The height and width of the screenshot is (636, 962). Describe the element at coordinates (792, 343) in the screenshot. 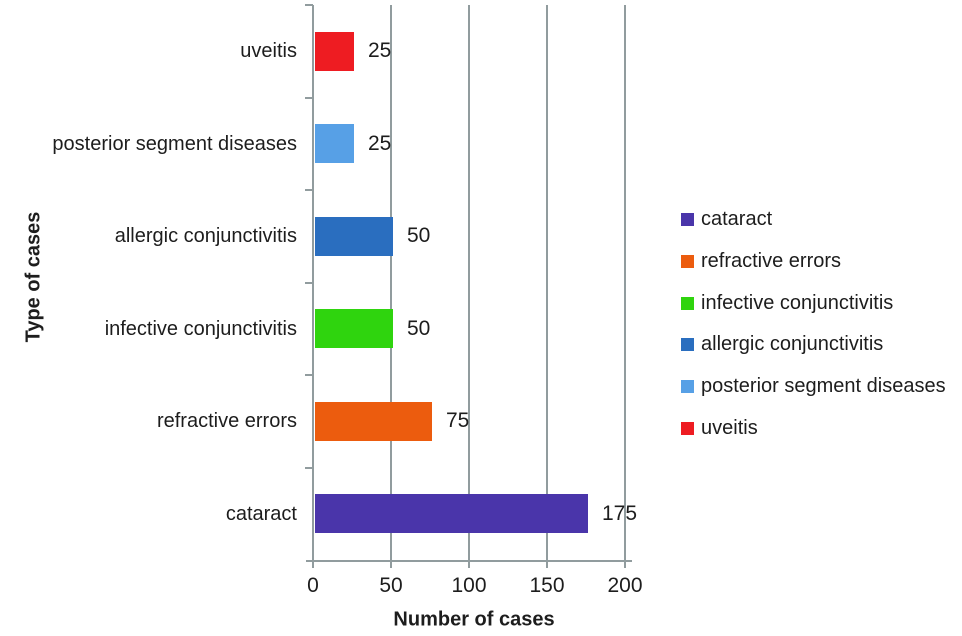

I see `legend-label: allergic conjunctivitis` at that location.